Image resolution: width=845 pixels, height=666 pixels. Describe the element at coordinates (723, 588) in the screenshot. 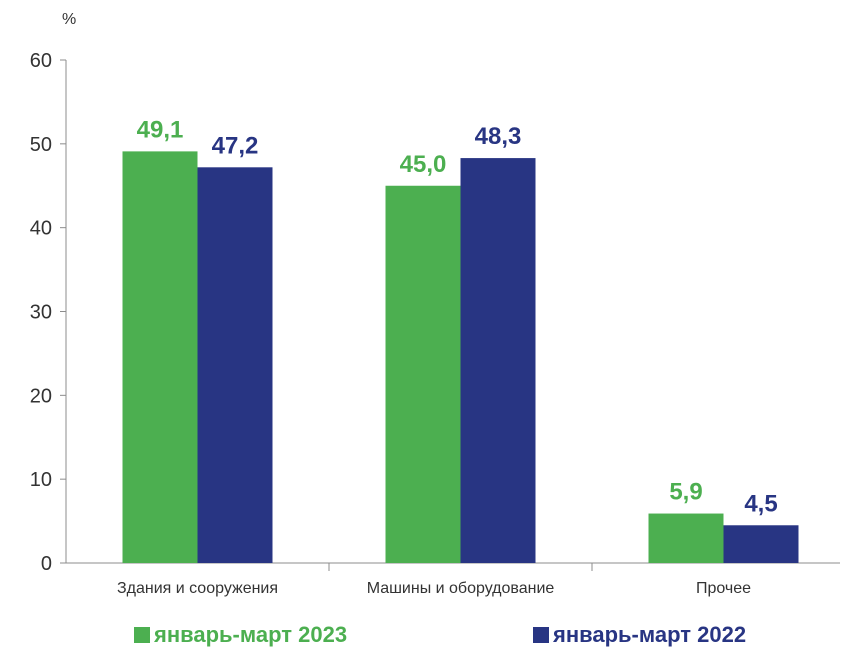

I see `x-category-label: Прочее` at that location.